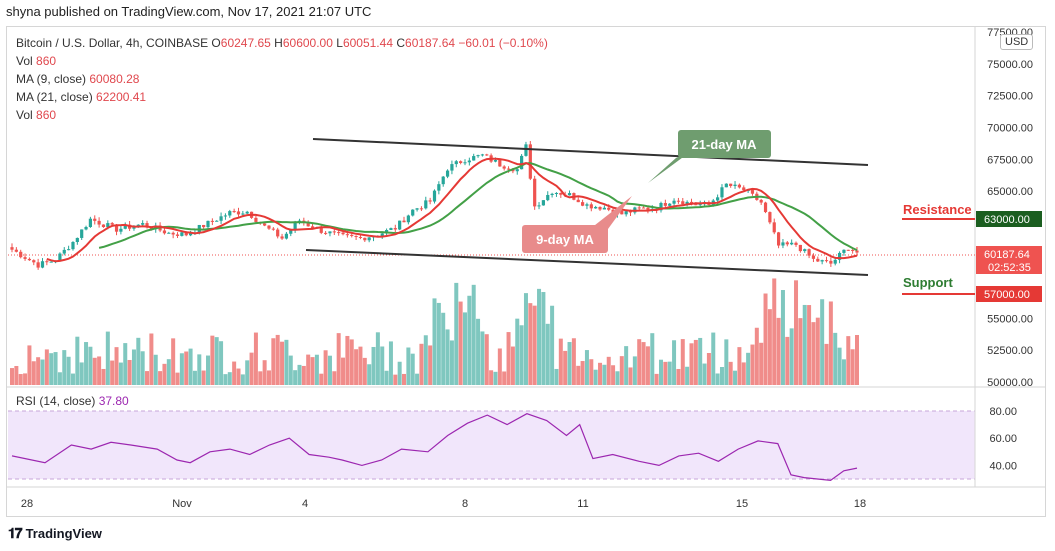  I want to click on low-value: 60051.44, so click(367, 43).